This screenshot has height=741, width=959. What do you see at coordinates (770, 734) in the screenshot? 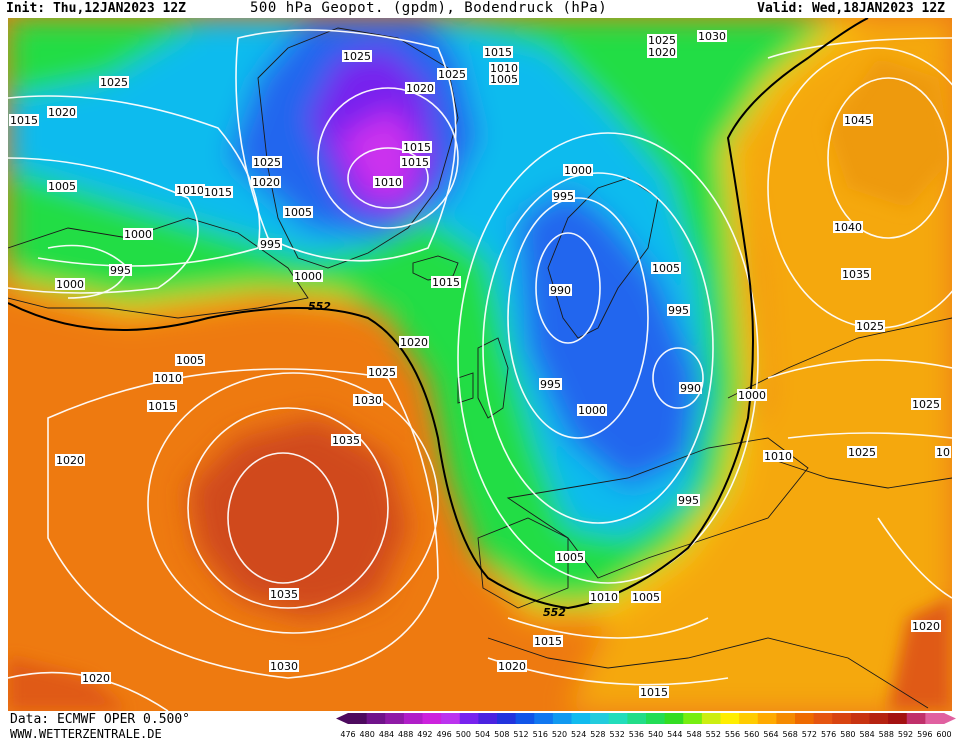
I see `colorbar-tick-label: 564` at bounding box center [770, 734].